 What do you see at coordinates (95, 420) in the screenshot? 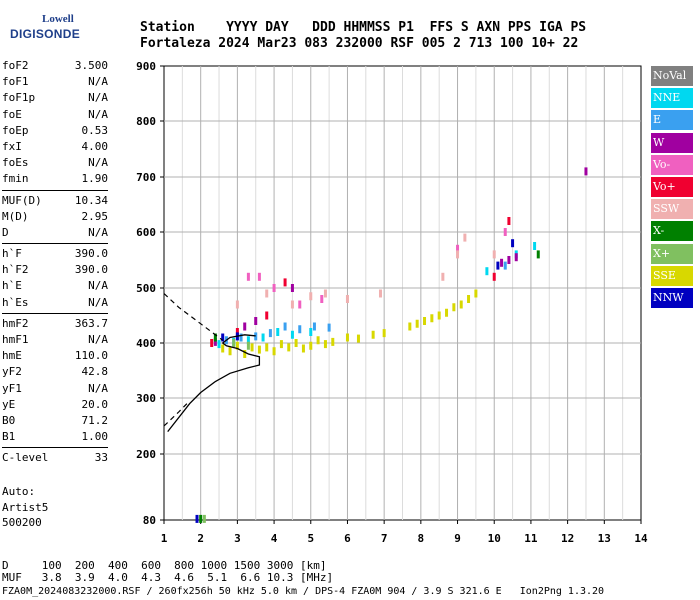
I see `param-value: 71.2` at bounding box center [95, 420].